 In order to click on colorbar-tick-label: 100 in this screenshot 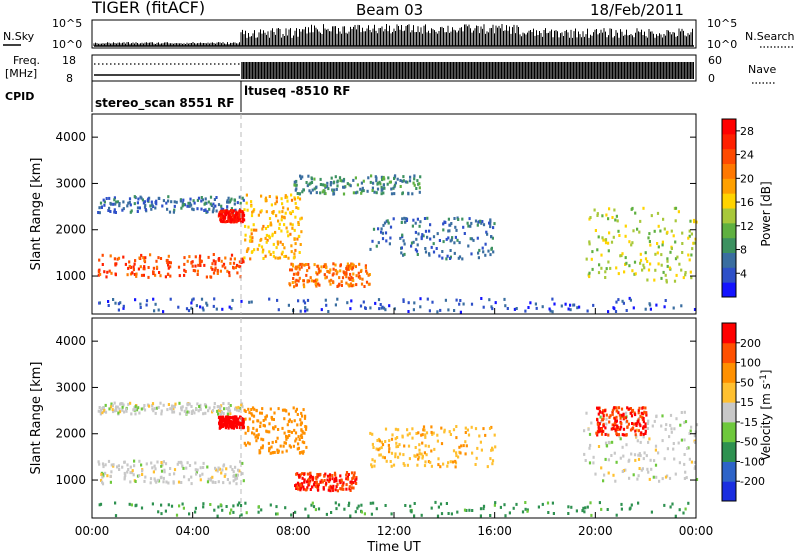, I will do `click(750, 363)`.